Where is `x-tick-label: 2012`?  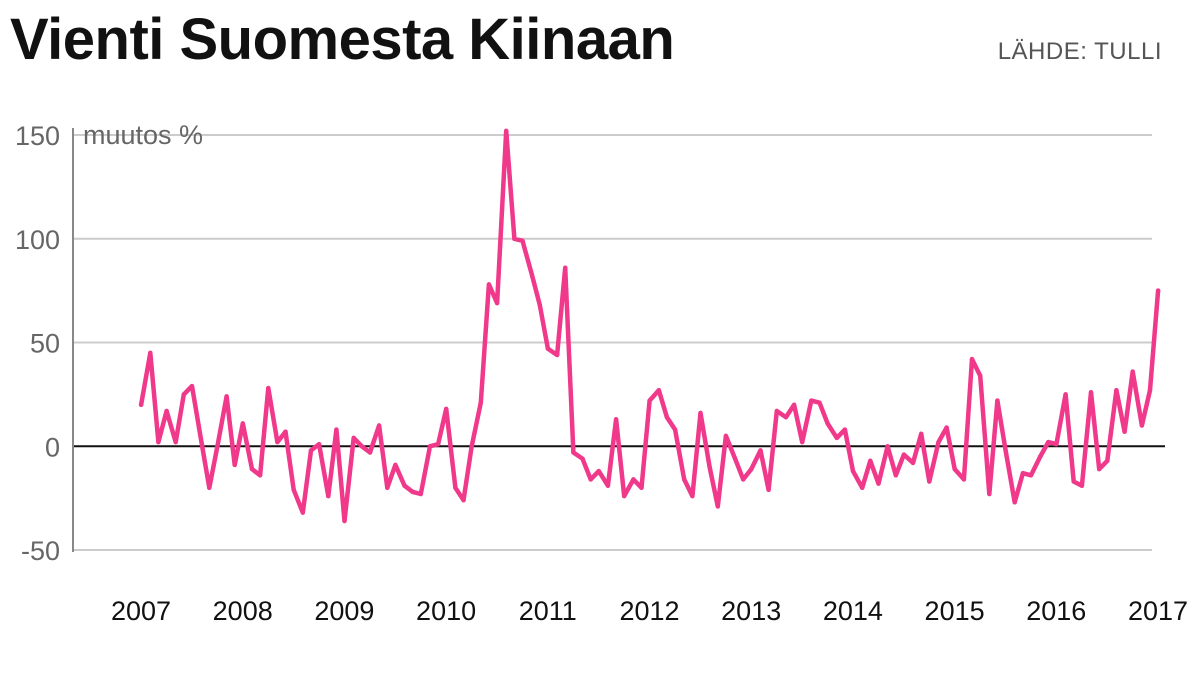
x-tick-label: 2012 is located at coordinates (649, 611).